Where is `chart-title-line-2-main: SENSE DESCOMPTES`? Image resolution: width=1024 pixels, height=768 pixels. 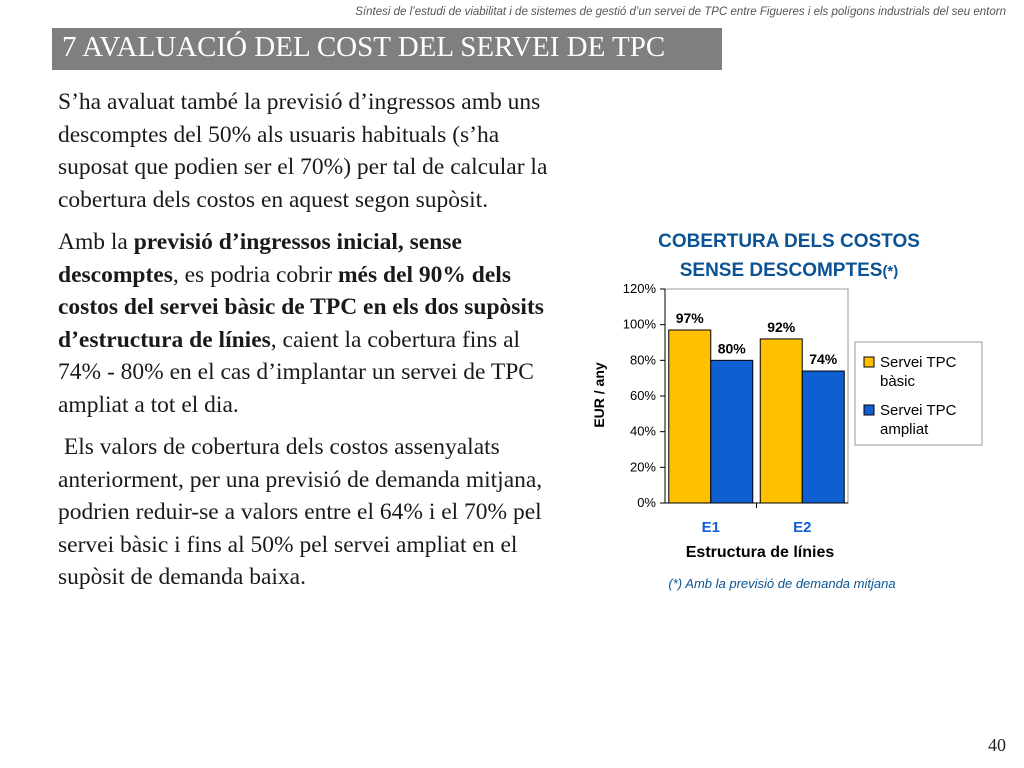
chart-title-line-2-main: SENSE DESCOMPTES is located at coordinates (781, 270).